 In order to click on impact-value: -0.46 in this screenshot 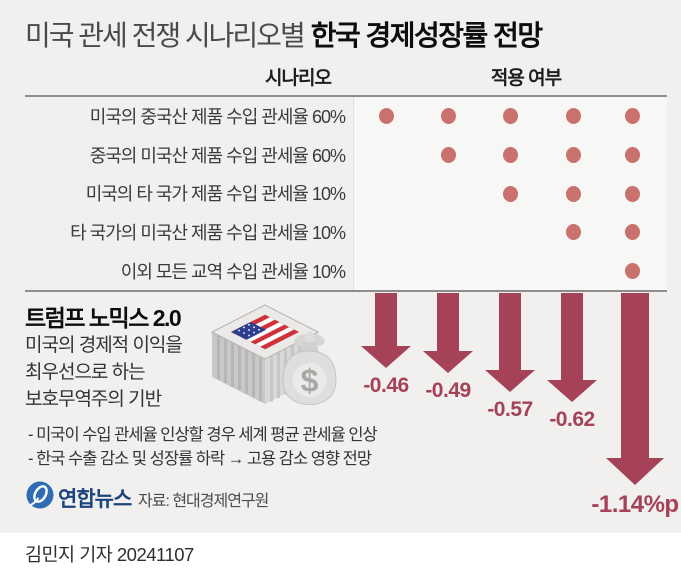, I will do `click(386, 385)`.